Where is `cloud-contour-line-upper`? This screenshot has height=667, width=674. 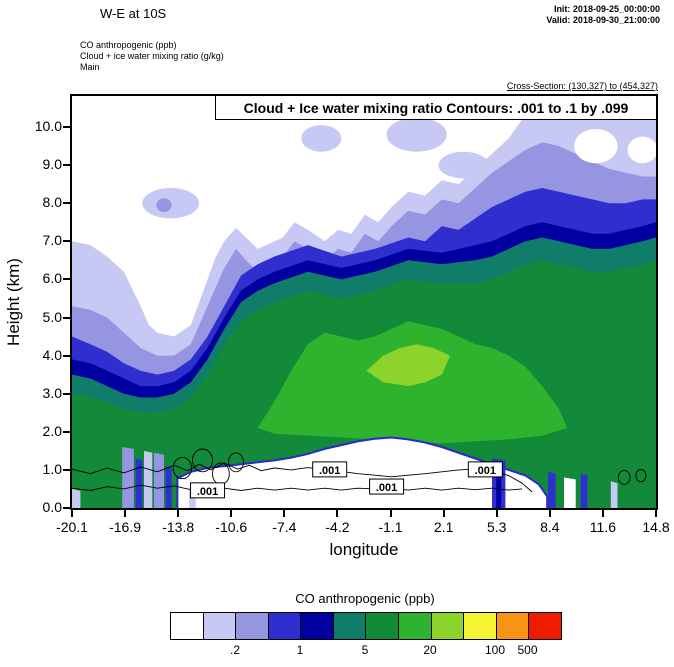
cloud-contour-line-upper is located at coordinates (302, 477).